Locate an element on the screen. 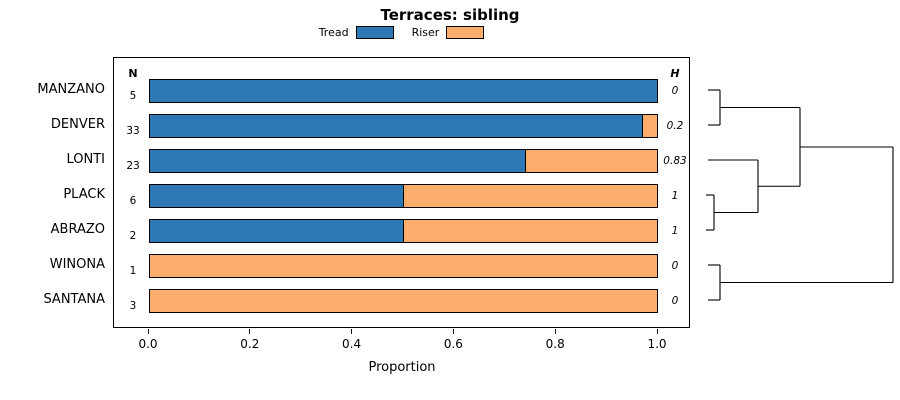  x-tick-label-0.2: 0.2 is located at coordinates (250, 344).